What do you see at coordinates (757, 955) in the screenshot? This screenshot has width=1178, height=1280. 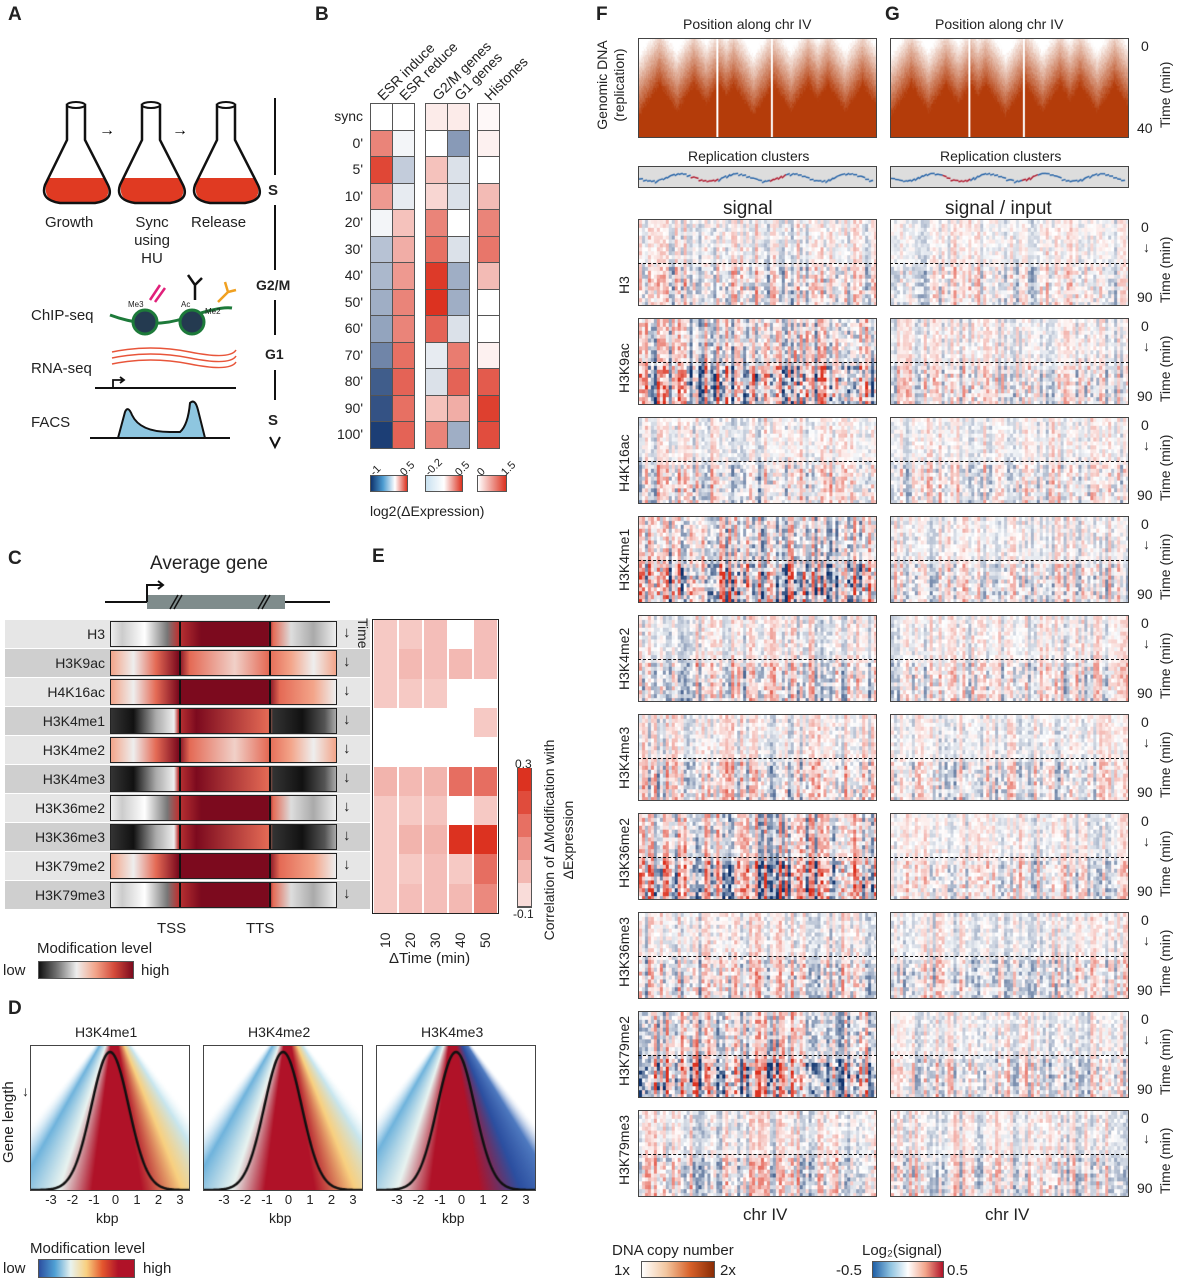 I see `heatmap-signal-h3k36me3` at bounding box center [757, 955].